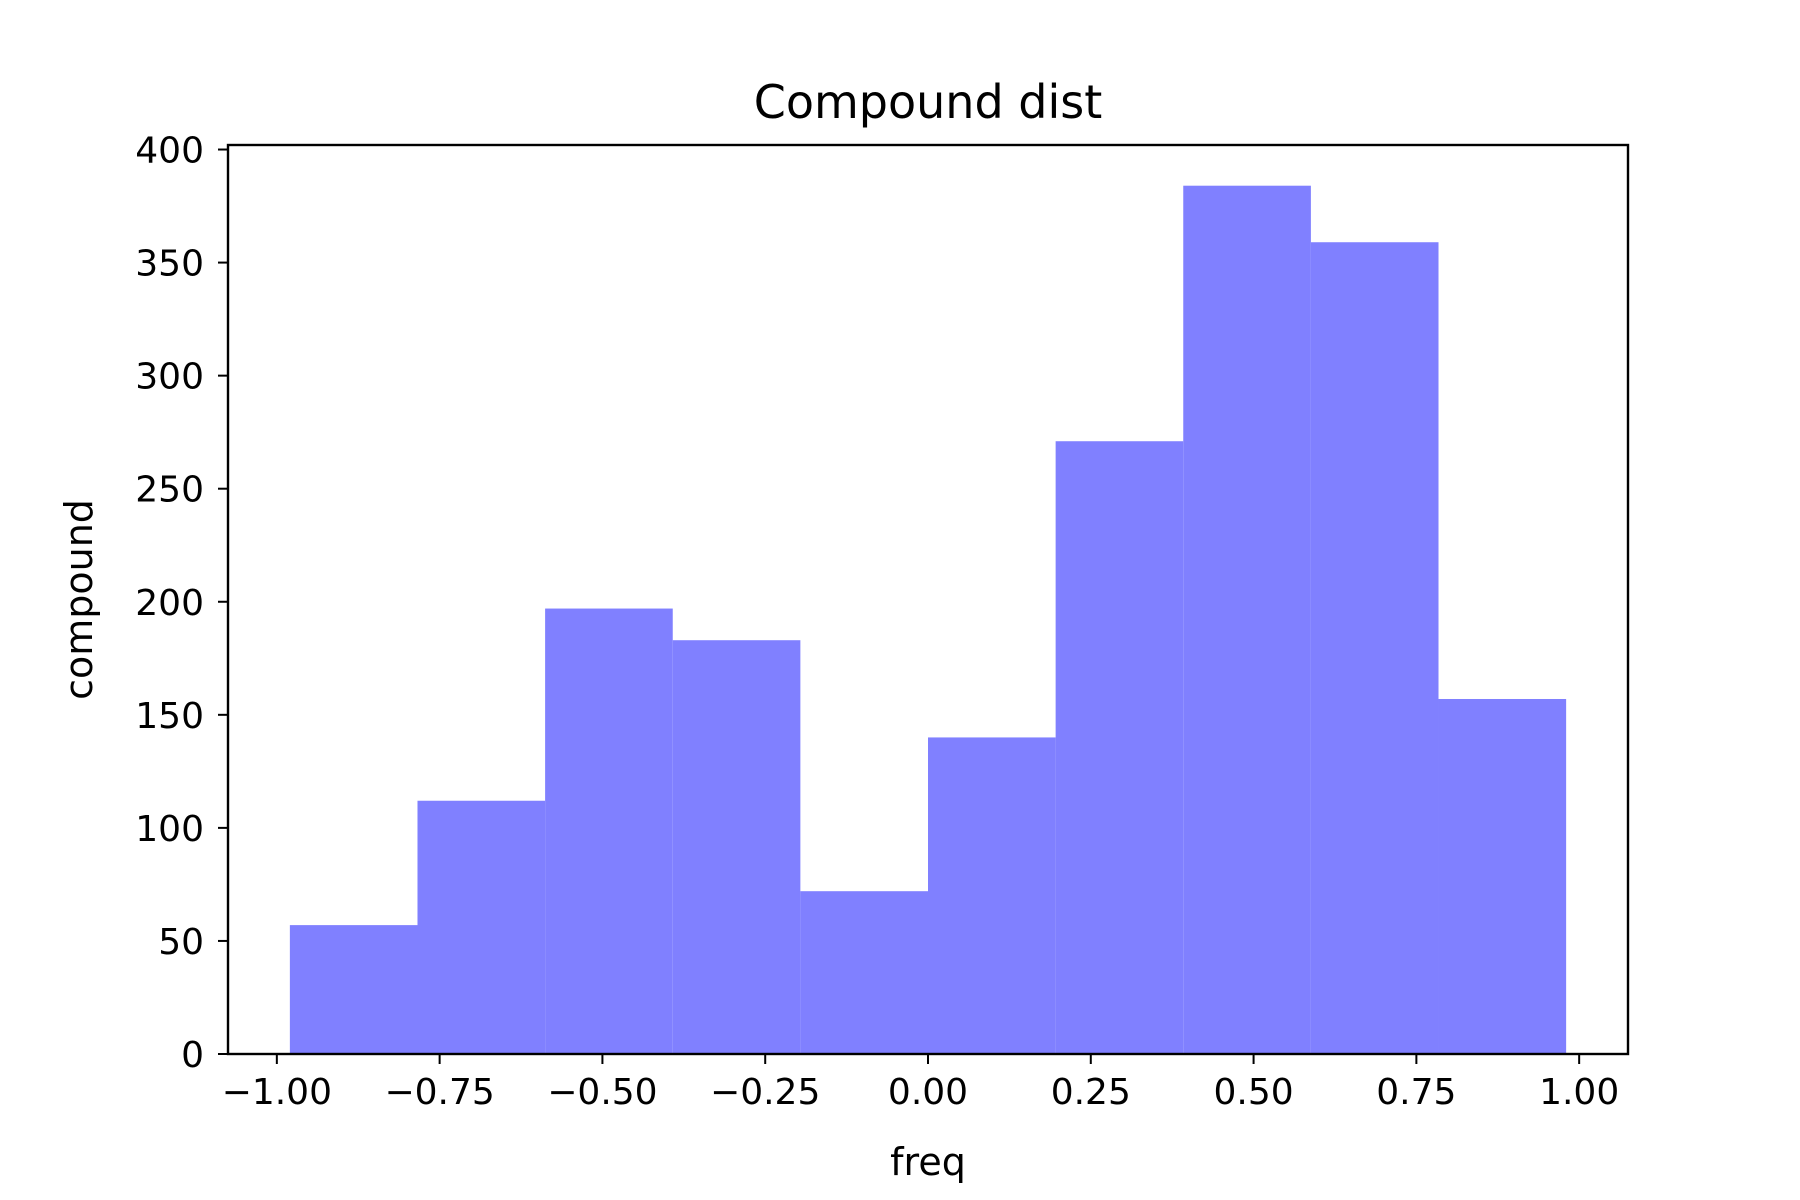 This screenshot has height=1200, width=1800. I want to click on y-axis-label: compound, so click(79, 599).